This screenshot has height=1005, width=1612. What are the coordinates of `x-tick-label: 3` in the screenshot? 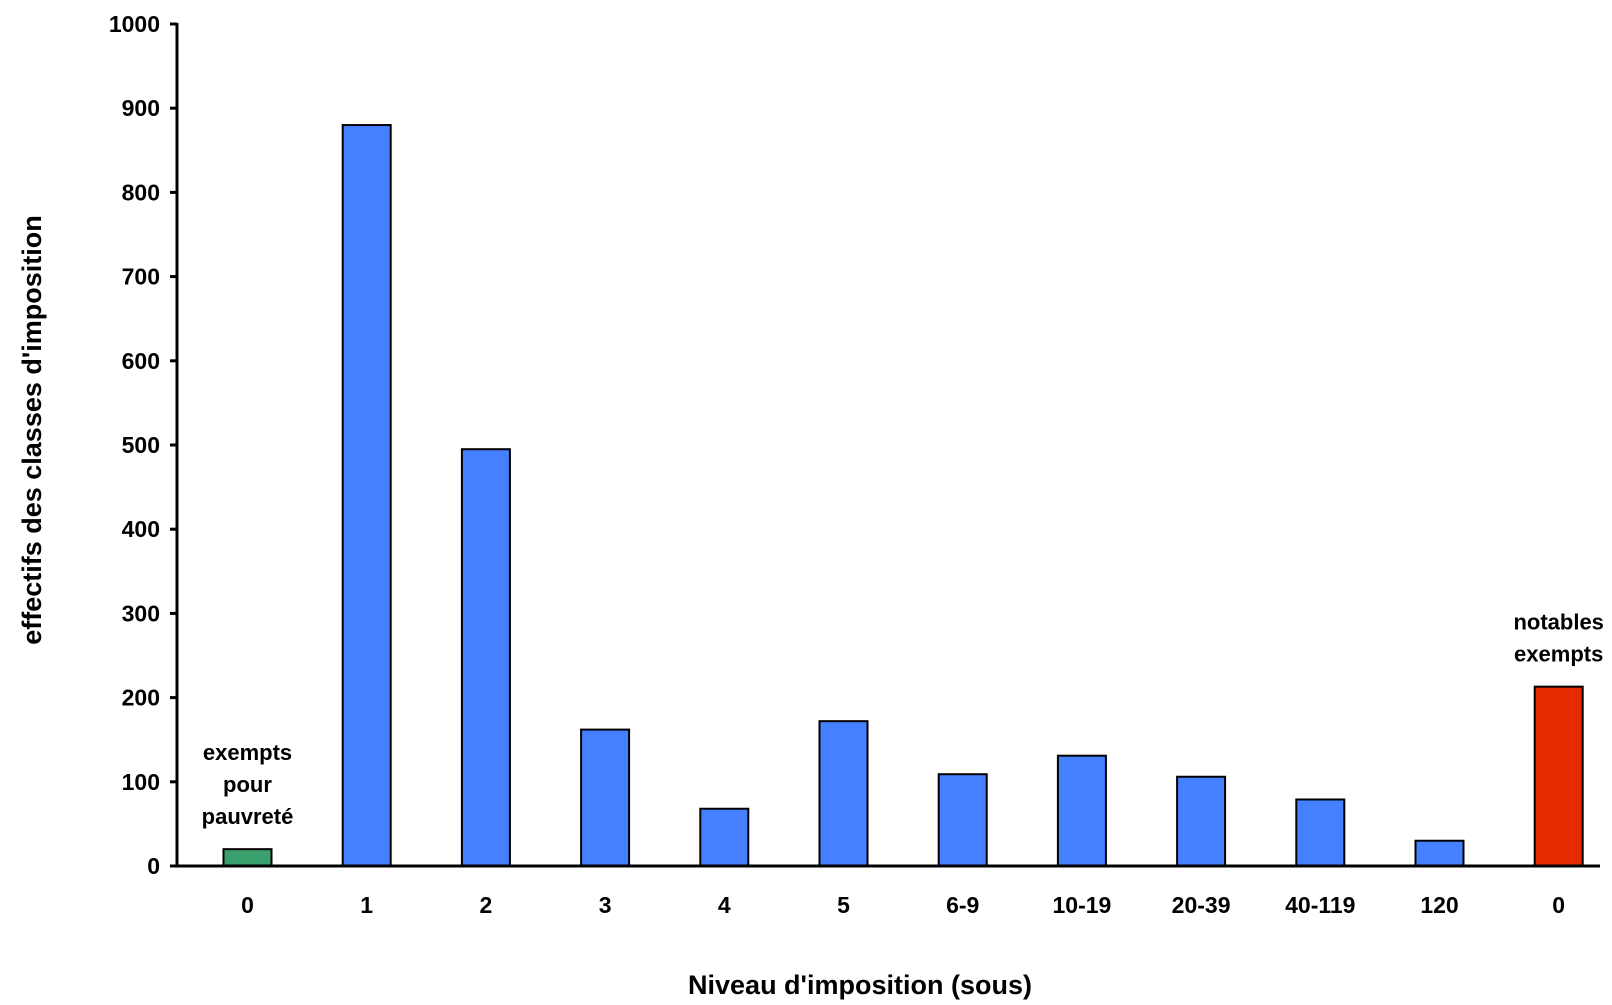 It's located at (605, 905).